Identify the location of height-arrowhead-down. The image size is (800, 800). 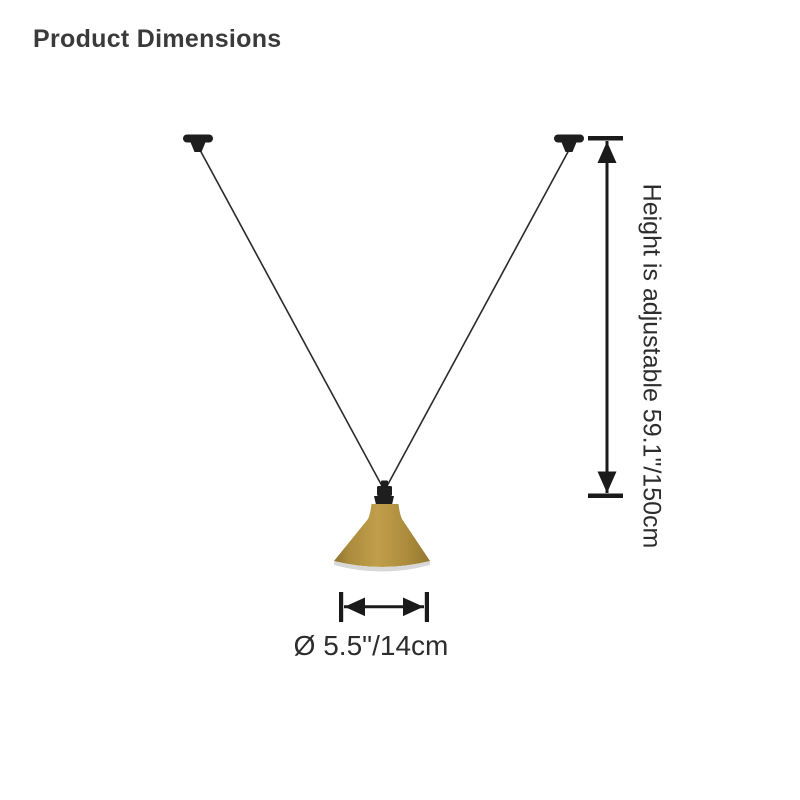
(607, 482).